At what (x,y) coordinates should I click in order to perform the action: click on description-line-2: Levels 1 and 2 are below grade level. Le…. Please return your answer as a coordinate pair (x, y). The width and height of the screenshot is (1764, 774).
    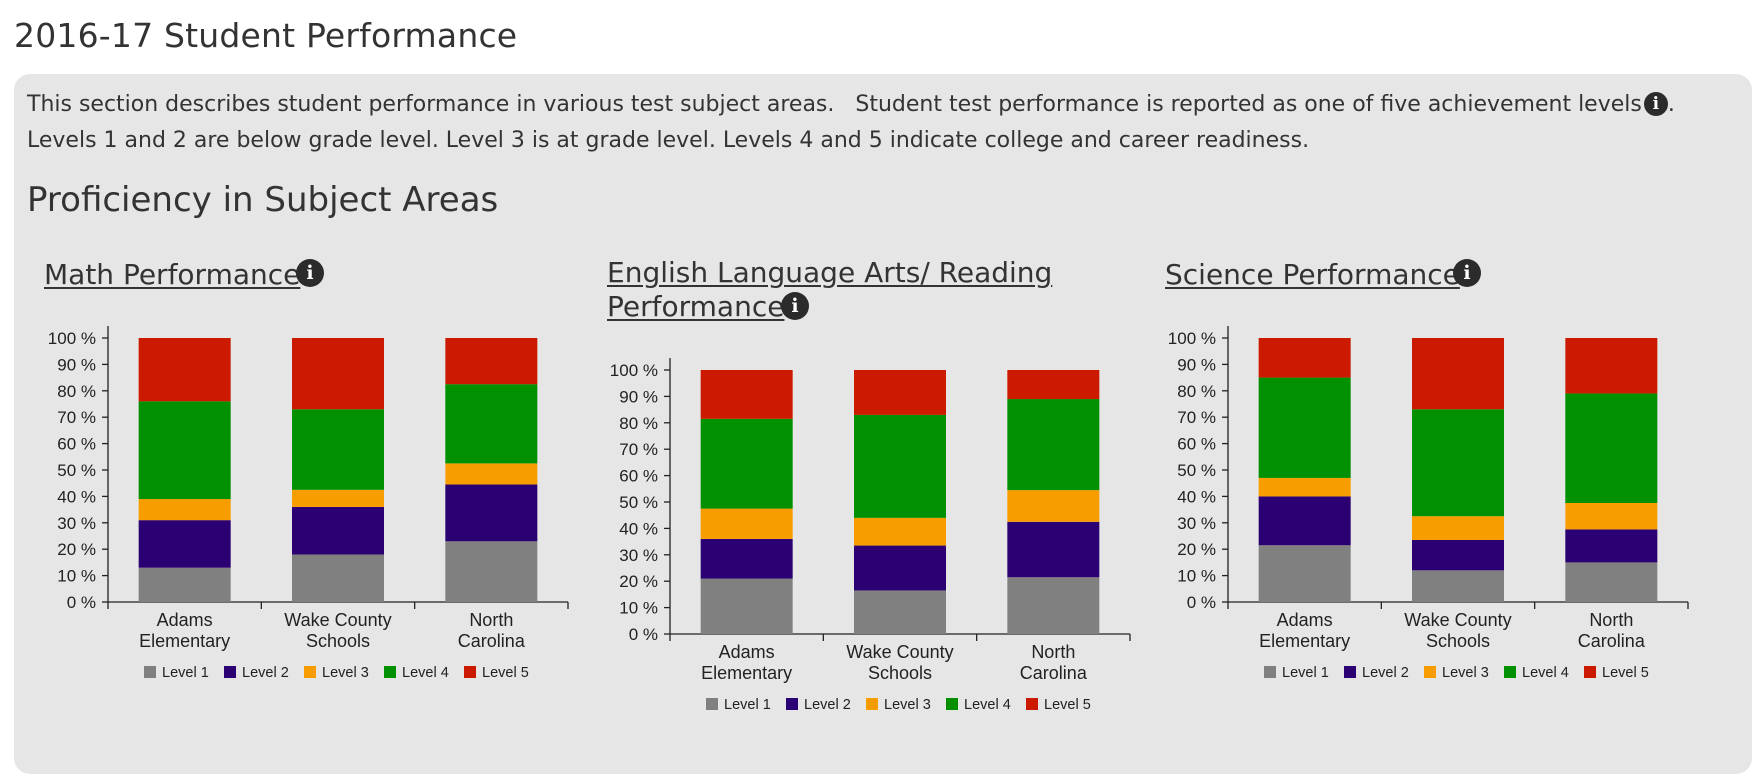
    Looking at the image, I should click on (668, 140).